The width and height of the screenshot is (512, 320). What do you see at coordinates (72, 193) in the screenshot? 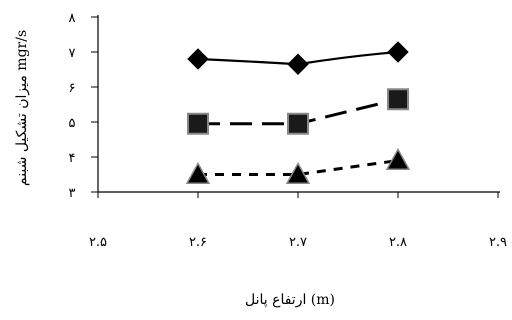
I see `y-tick-label: ۳` at bounding box center [72, 193].